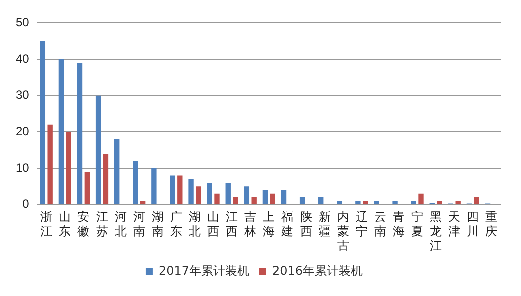  What do you see at coordinates (46, 224) in the screenshot?
I see `x-tick-label: 浙江` at bounding box center [46, 224].